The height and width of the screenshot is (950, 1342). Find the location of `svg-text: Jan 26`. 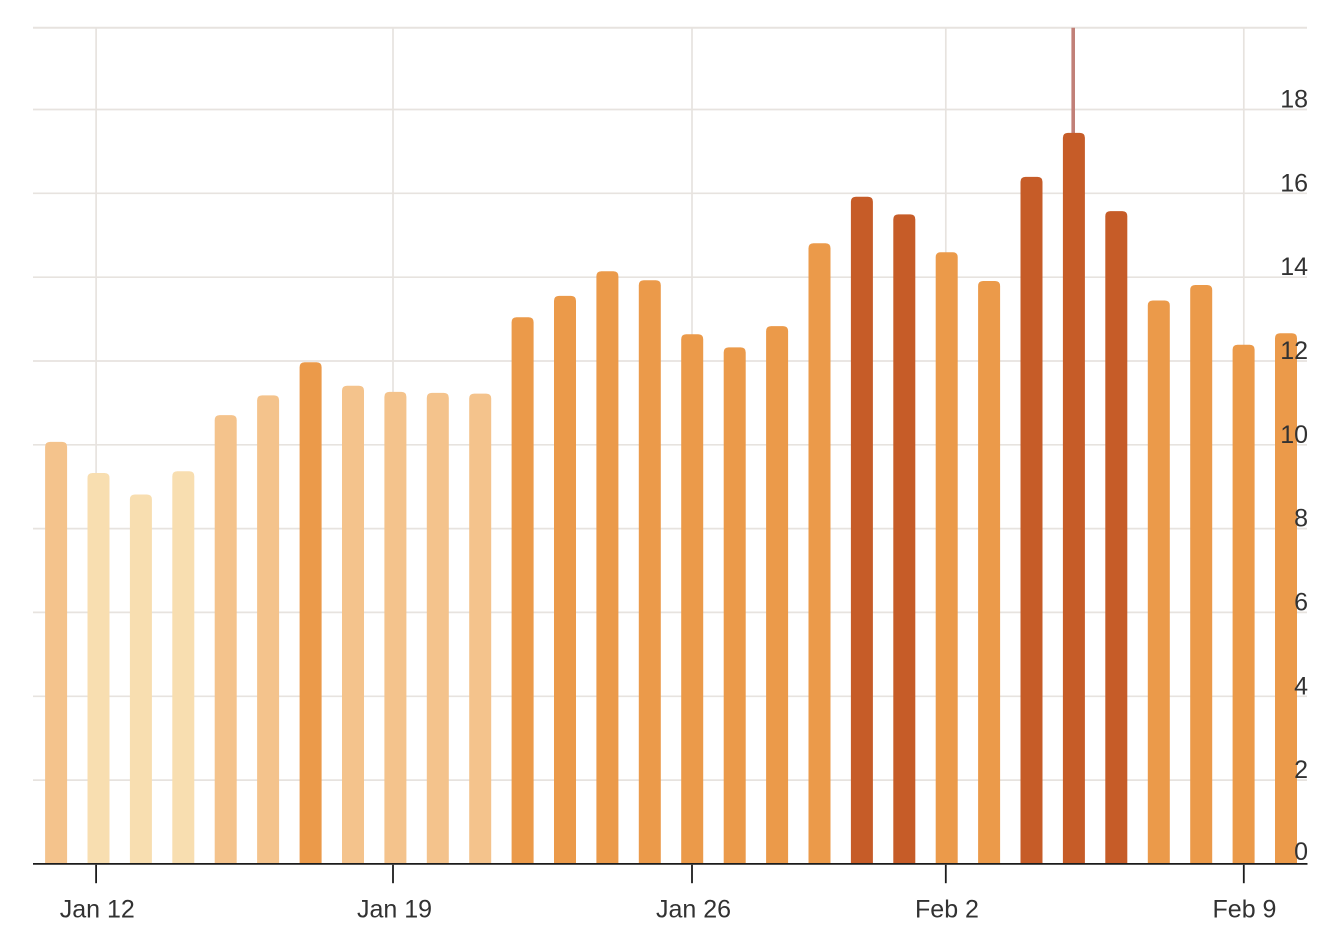

svg-text: Jan 26 is located at coordinates (693, 910).